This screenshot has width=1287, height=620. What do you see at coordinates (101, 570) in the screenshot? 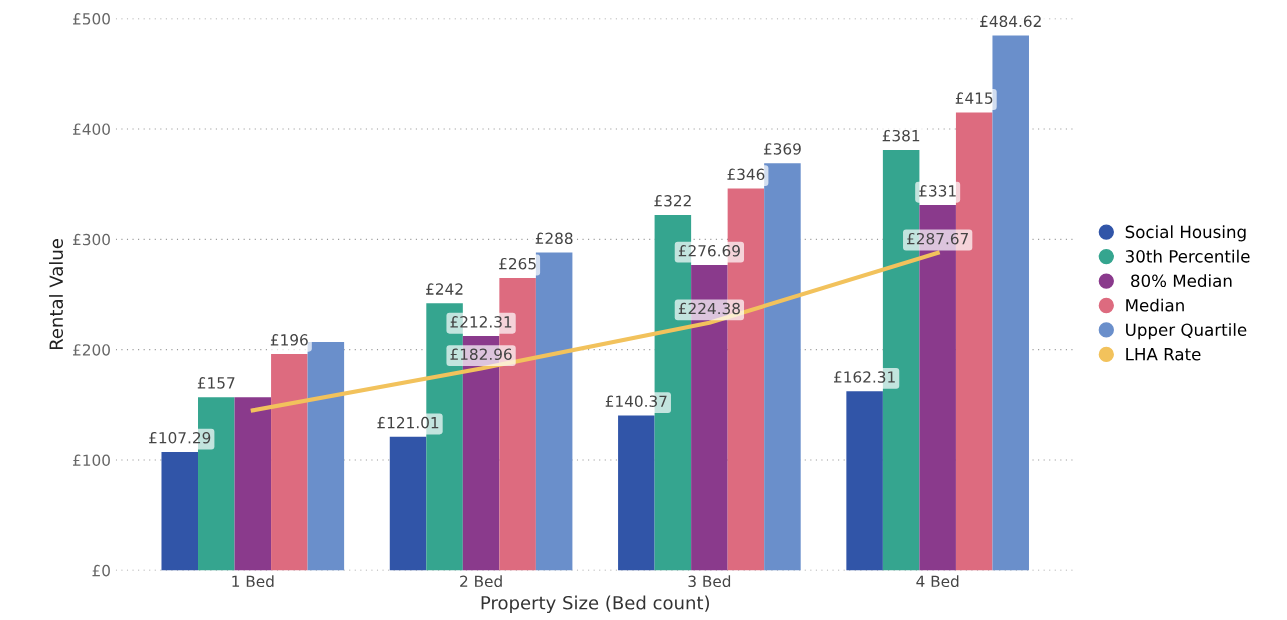
I see `y-tick-label: £0` at bounding box center [101, 570].